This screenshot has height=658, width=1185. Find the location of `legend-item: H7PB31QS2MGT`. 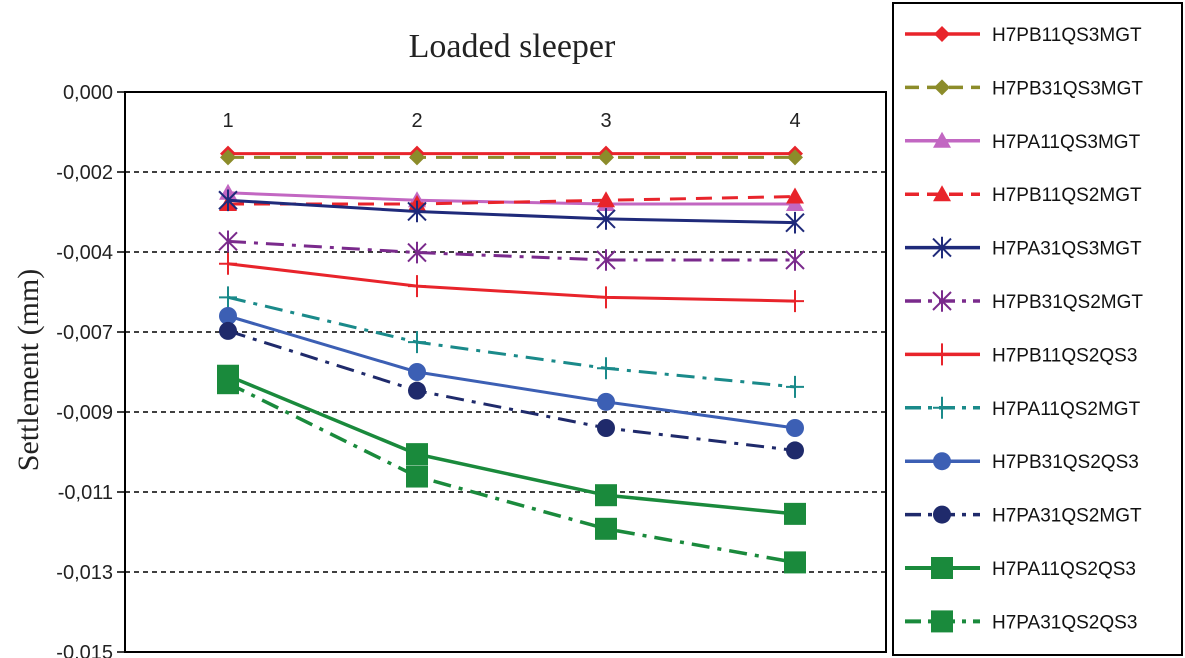

legend-item: H7PB31QS2MGT is located at coordinates (1024, 301).